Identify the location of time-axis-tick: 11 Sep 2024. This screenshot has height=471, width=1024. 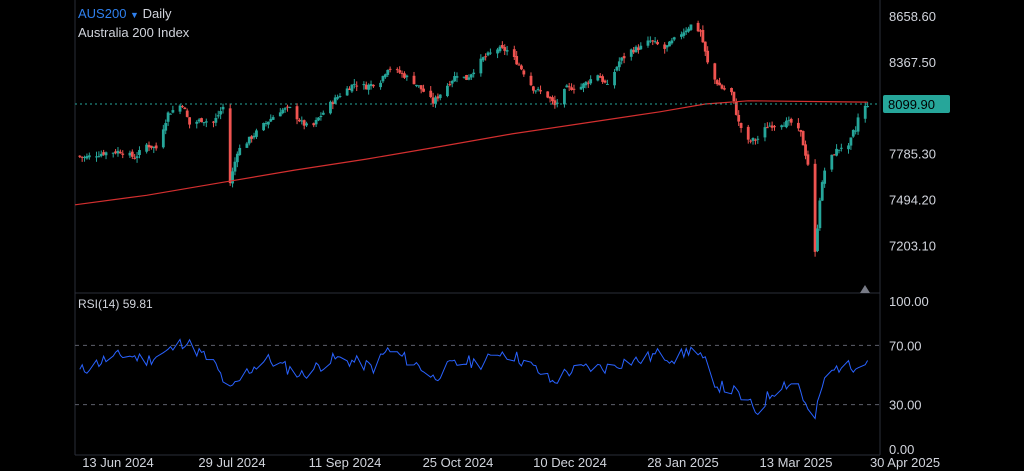
(345, 462).